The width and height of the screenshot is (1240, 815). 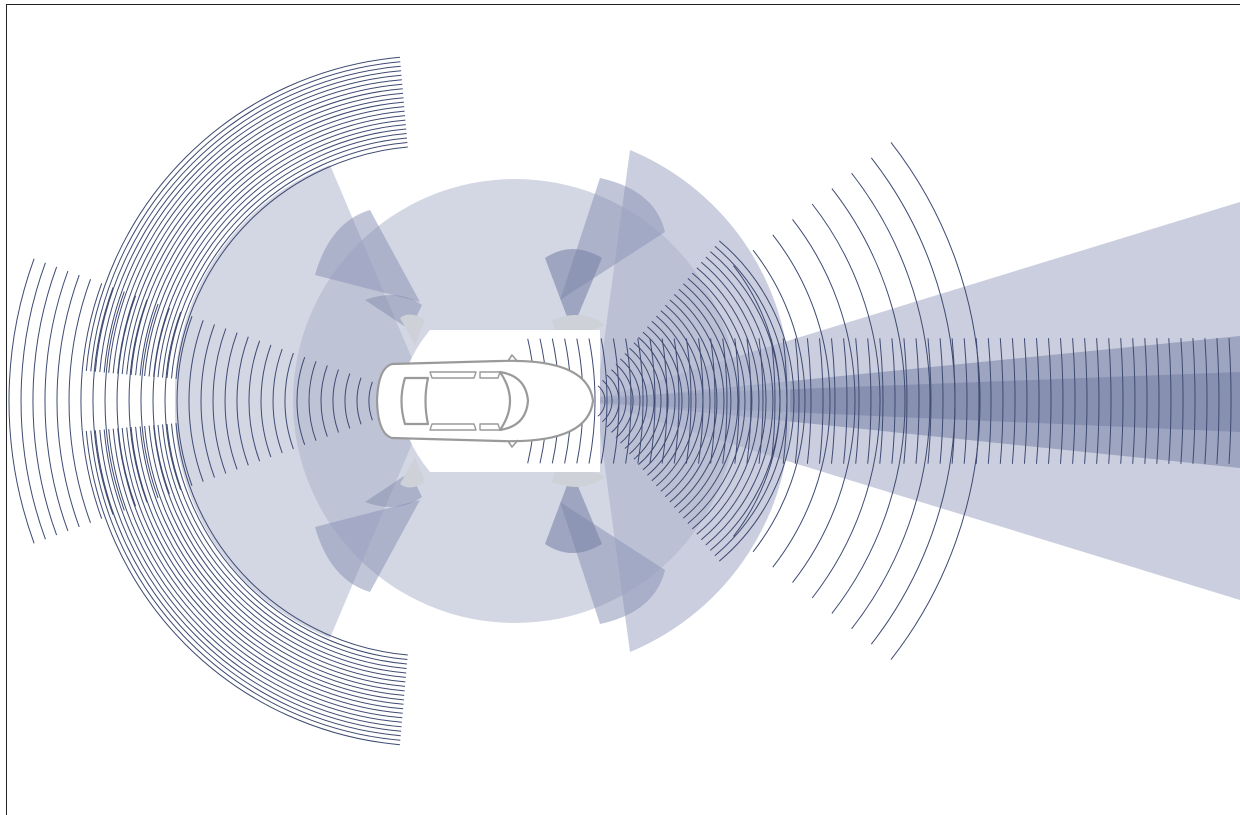 I want to click on front-mid-cone, so click(x=916, y=402).